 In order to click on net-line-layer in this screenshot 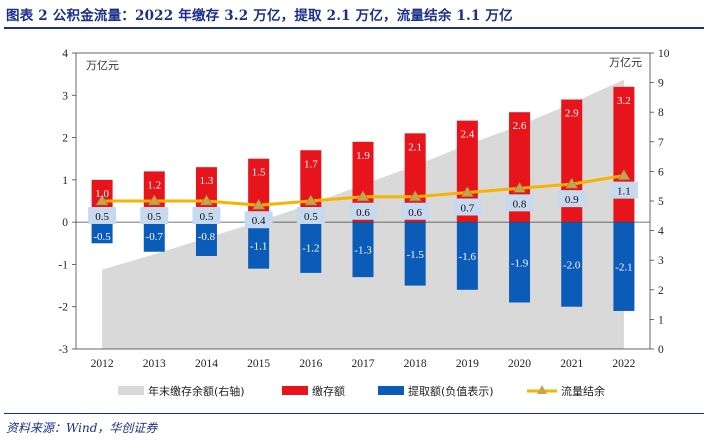, I will do `click(363, 189)`.